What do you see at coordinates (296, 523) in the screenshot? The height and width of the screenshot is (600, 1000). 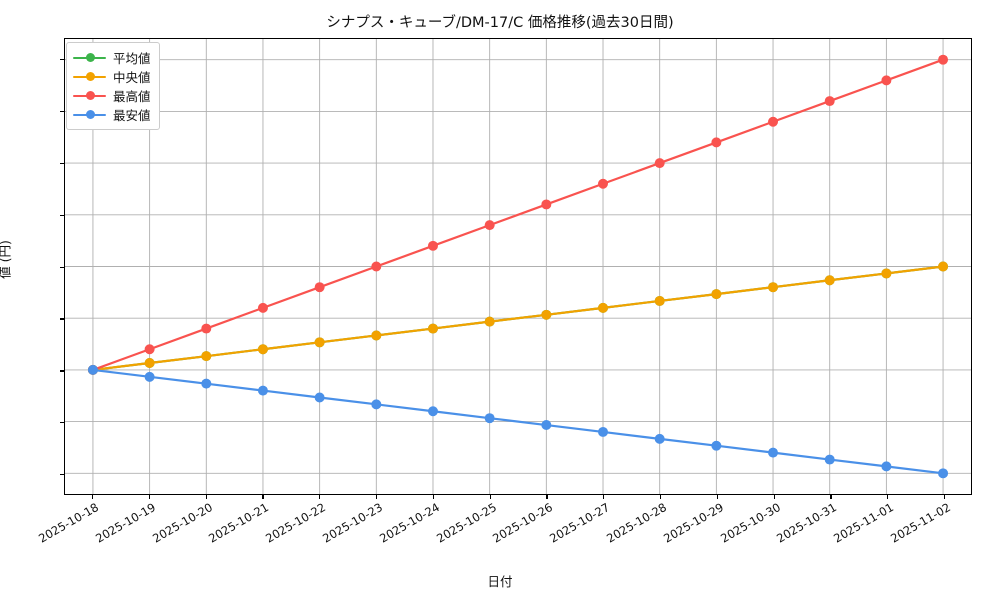 I see `x-axis-tick: 2025-10-22` at bounding box center [296, 523].